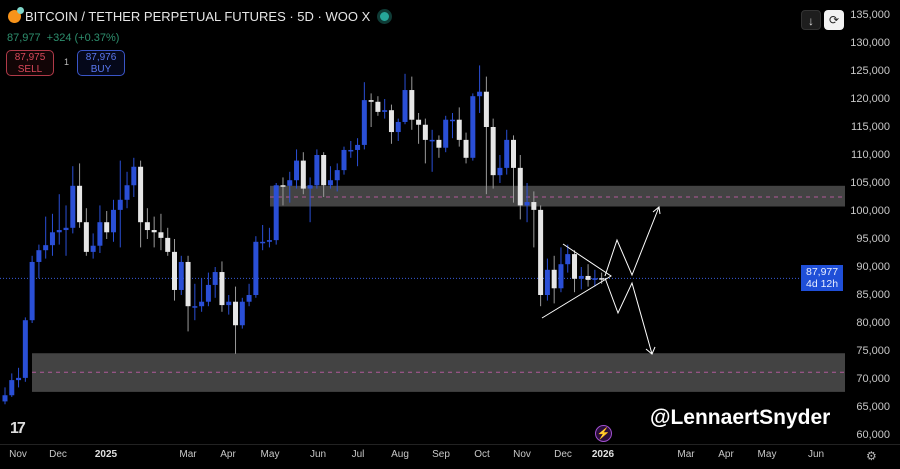 The height and width of the screenshot is (469, 900). I want to click on price-tick: 135,000, so click(870, 15).